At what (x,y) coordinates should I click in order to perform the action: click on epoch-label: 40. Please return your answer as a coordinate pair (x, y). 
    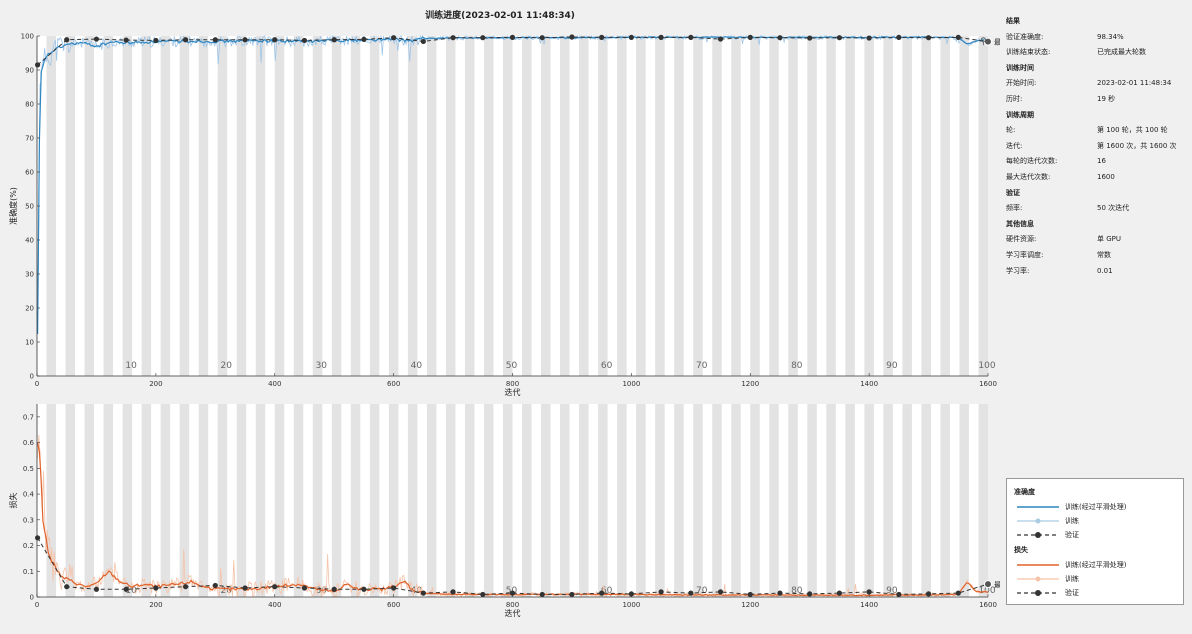
    Looking at the image, I should click on (417, 591).